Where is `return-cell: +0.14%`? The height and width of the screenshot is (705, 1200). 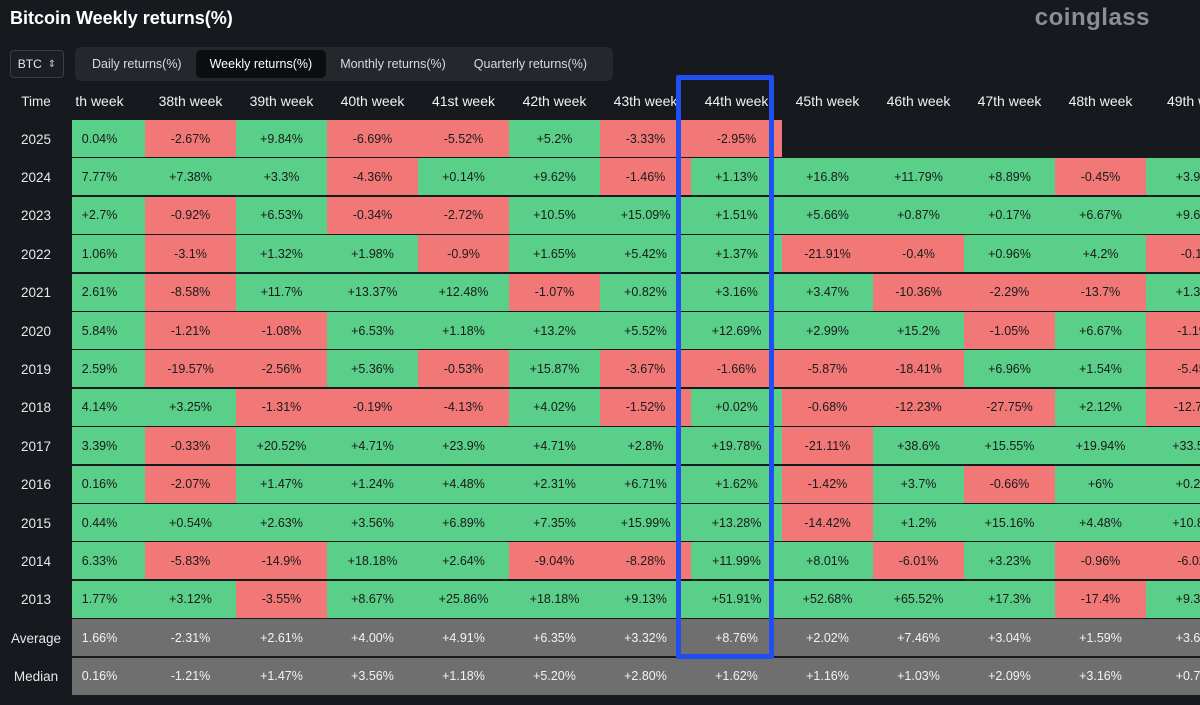
return-cell: +0.14% is located at coordinates (463, 177).